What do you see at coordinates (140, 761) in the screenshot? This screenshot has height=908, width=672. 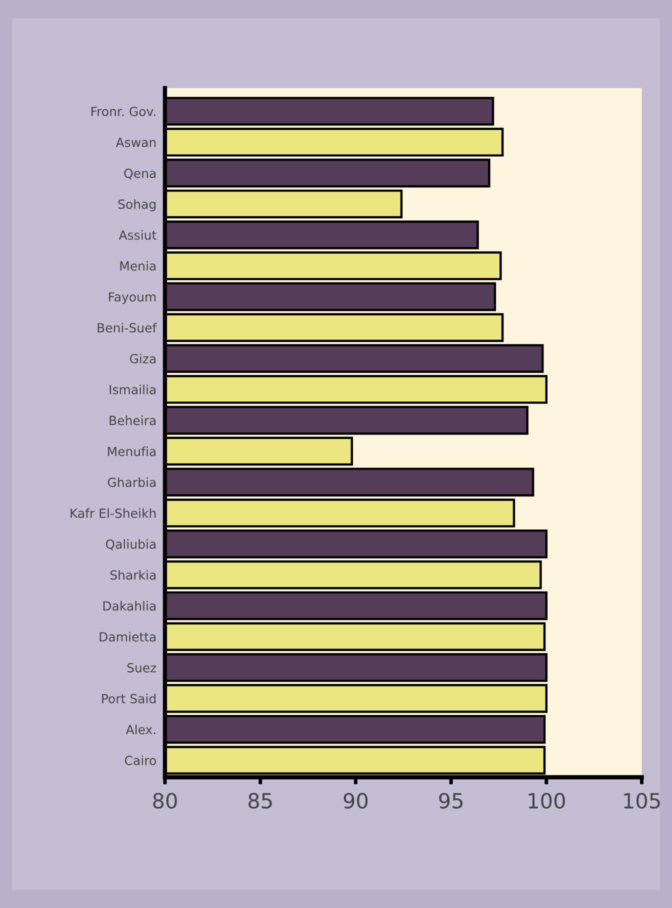 I see `y-tick-label: Cairo` at bounding box center [140, 761].